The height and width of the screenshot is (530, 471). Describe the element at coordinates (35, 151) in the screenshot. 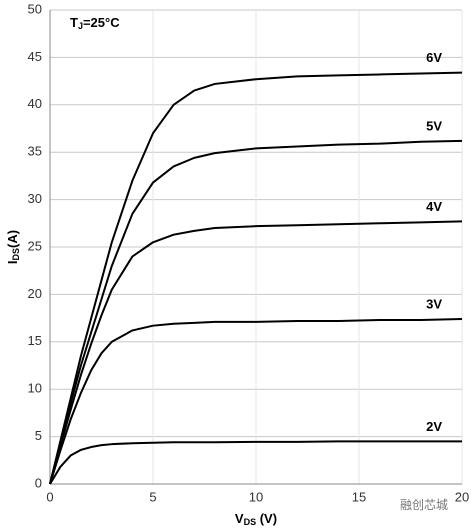

I see `y-tick-label: 35` at that location.